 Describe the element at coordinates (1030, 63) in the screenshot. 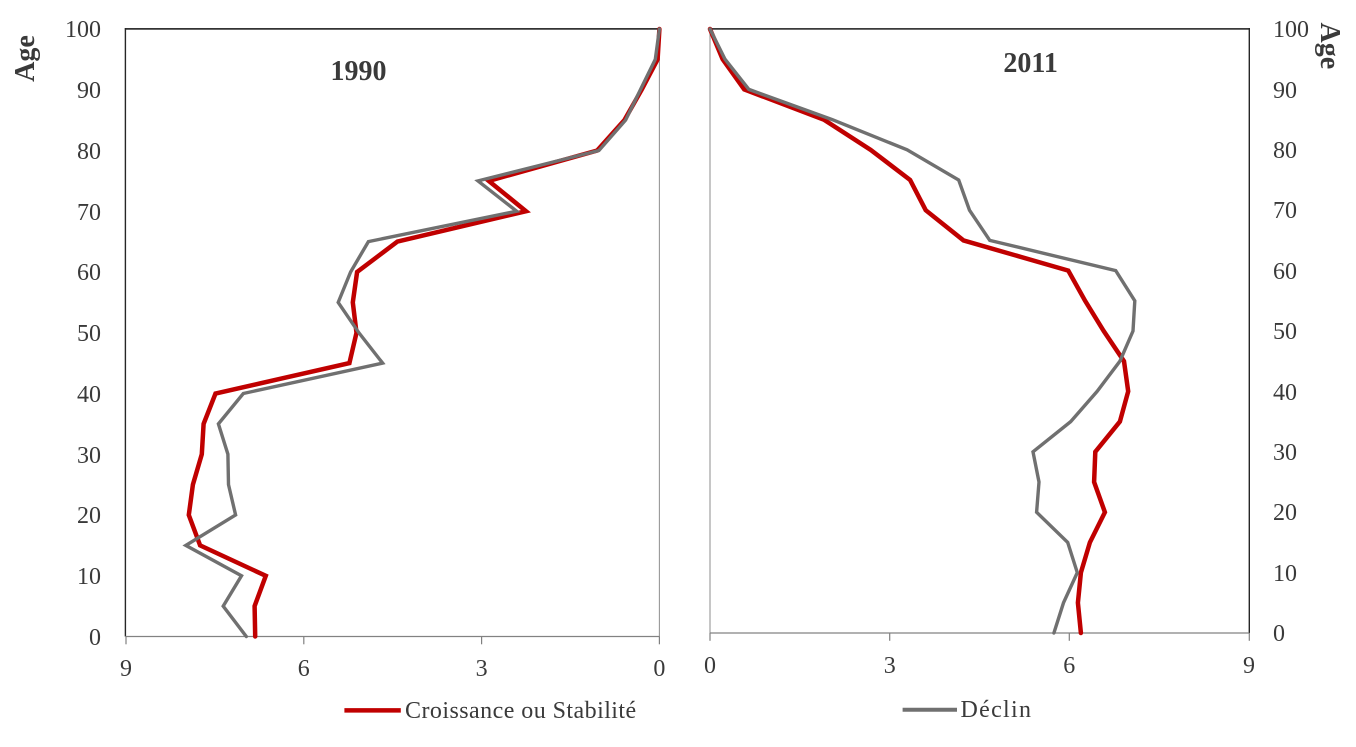

I see `svg-text: 2011` at that location.